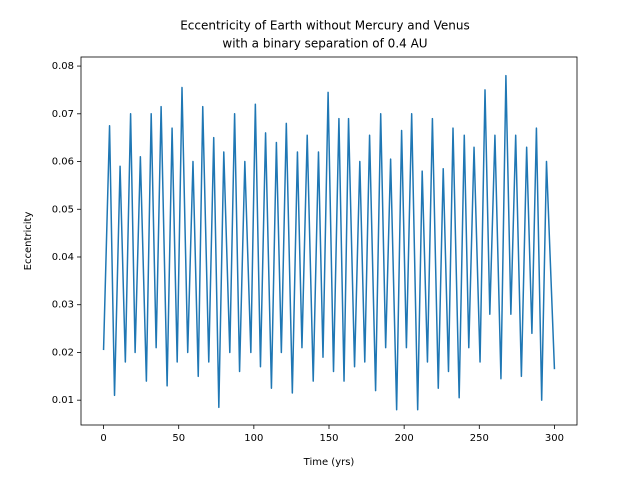 The image size is (640, 480). What do you see at coordinates (63, 305) in the screenshot?
I see `y-tick-label: 0.03` at bounding box center [63, 305].